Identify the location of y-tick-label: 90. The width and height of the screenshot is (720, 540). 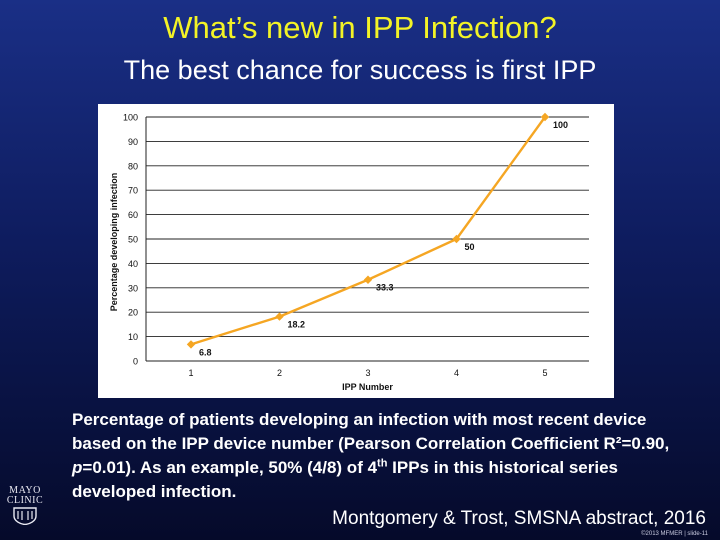
(133, 142).